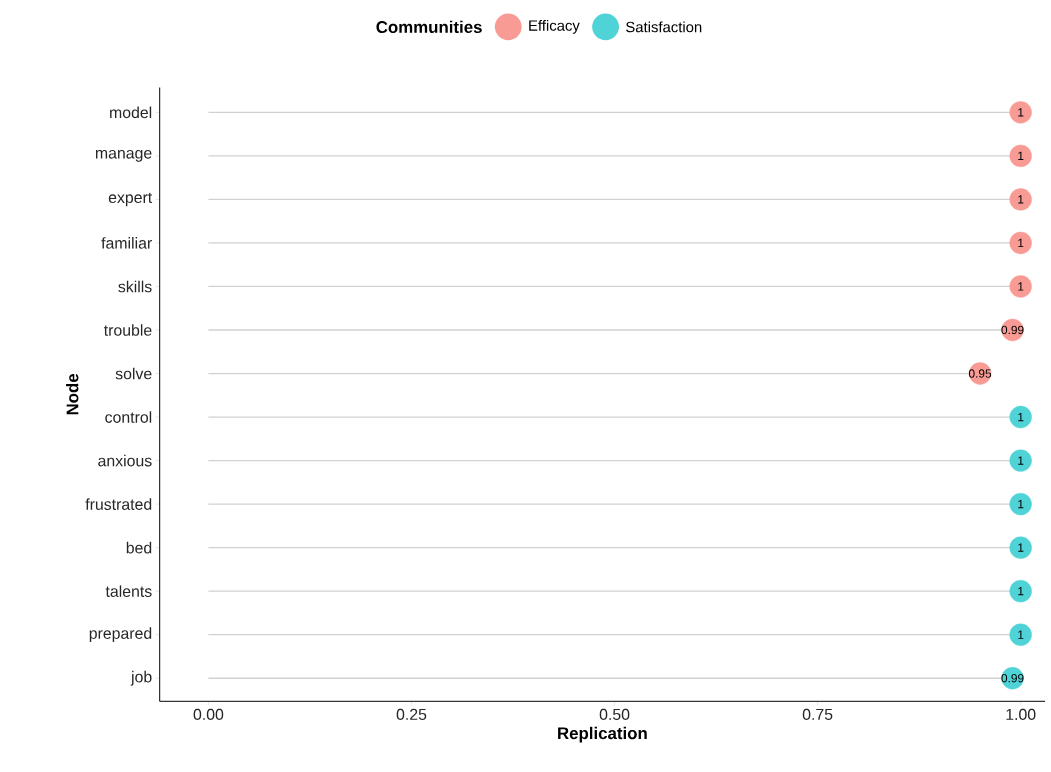  I want to click on x-tick-label: 0.00, so click(208, 714).